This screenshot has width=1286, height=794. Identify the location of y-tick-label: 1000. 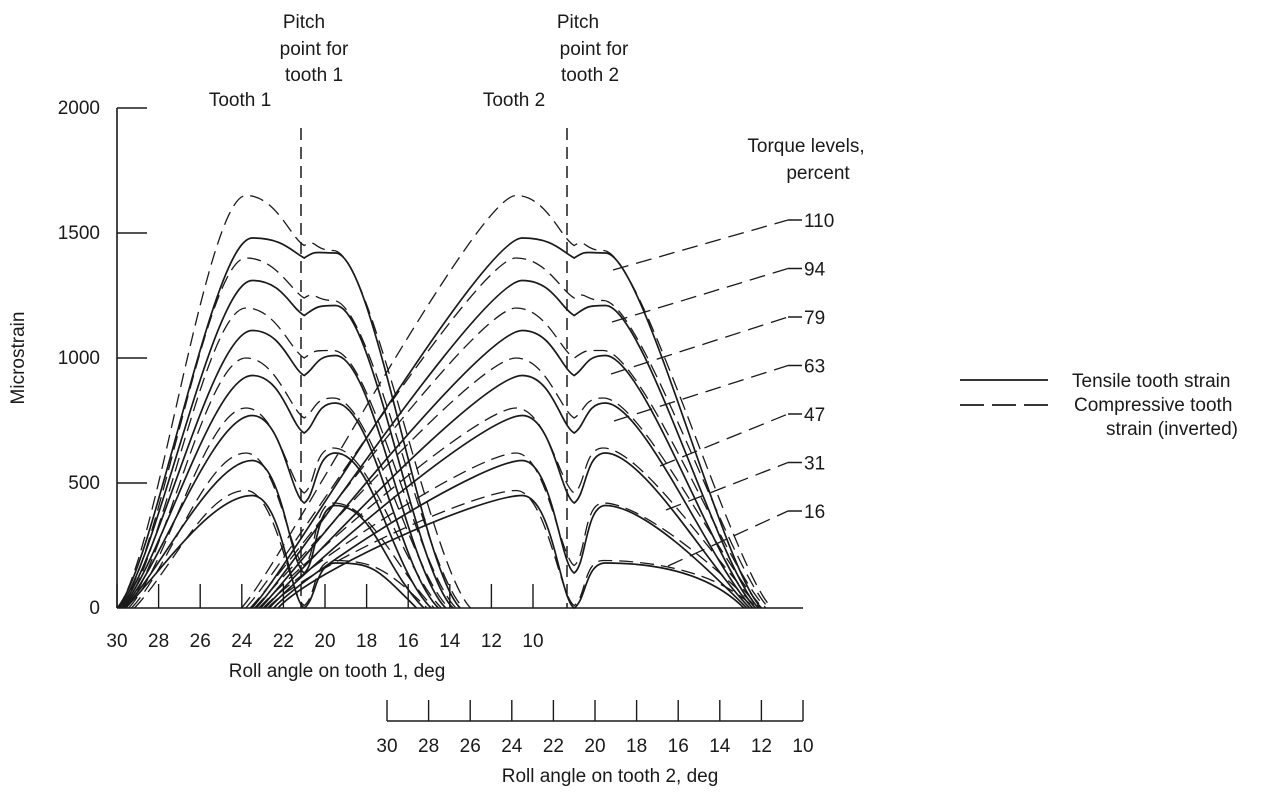
(79, 358).